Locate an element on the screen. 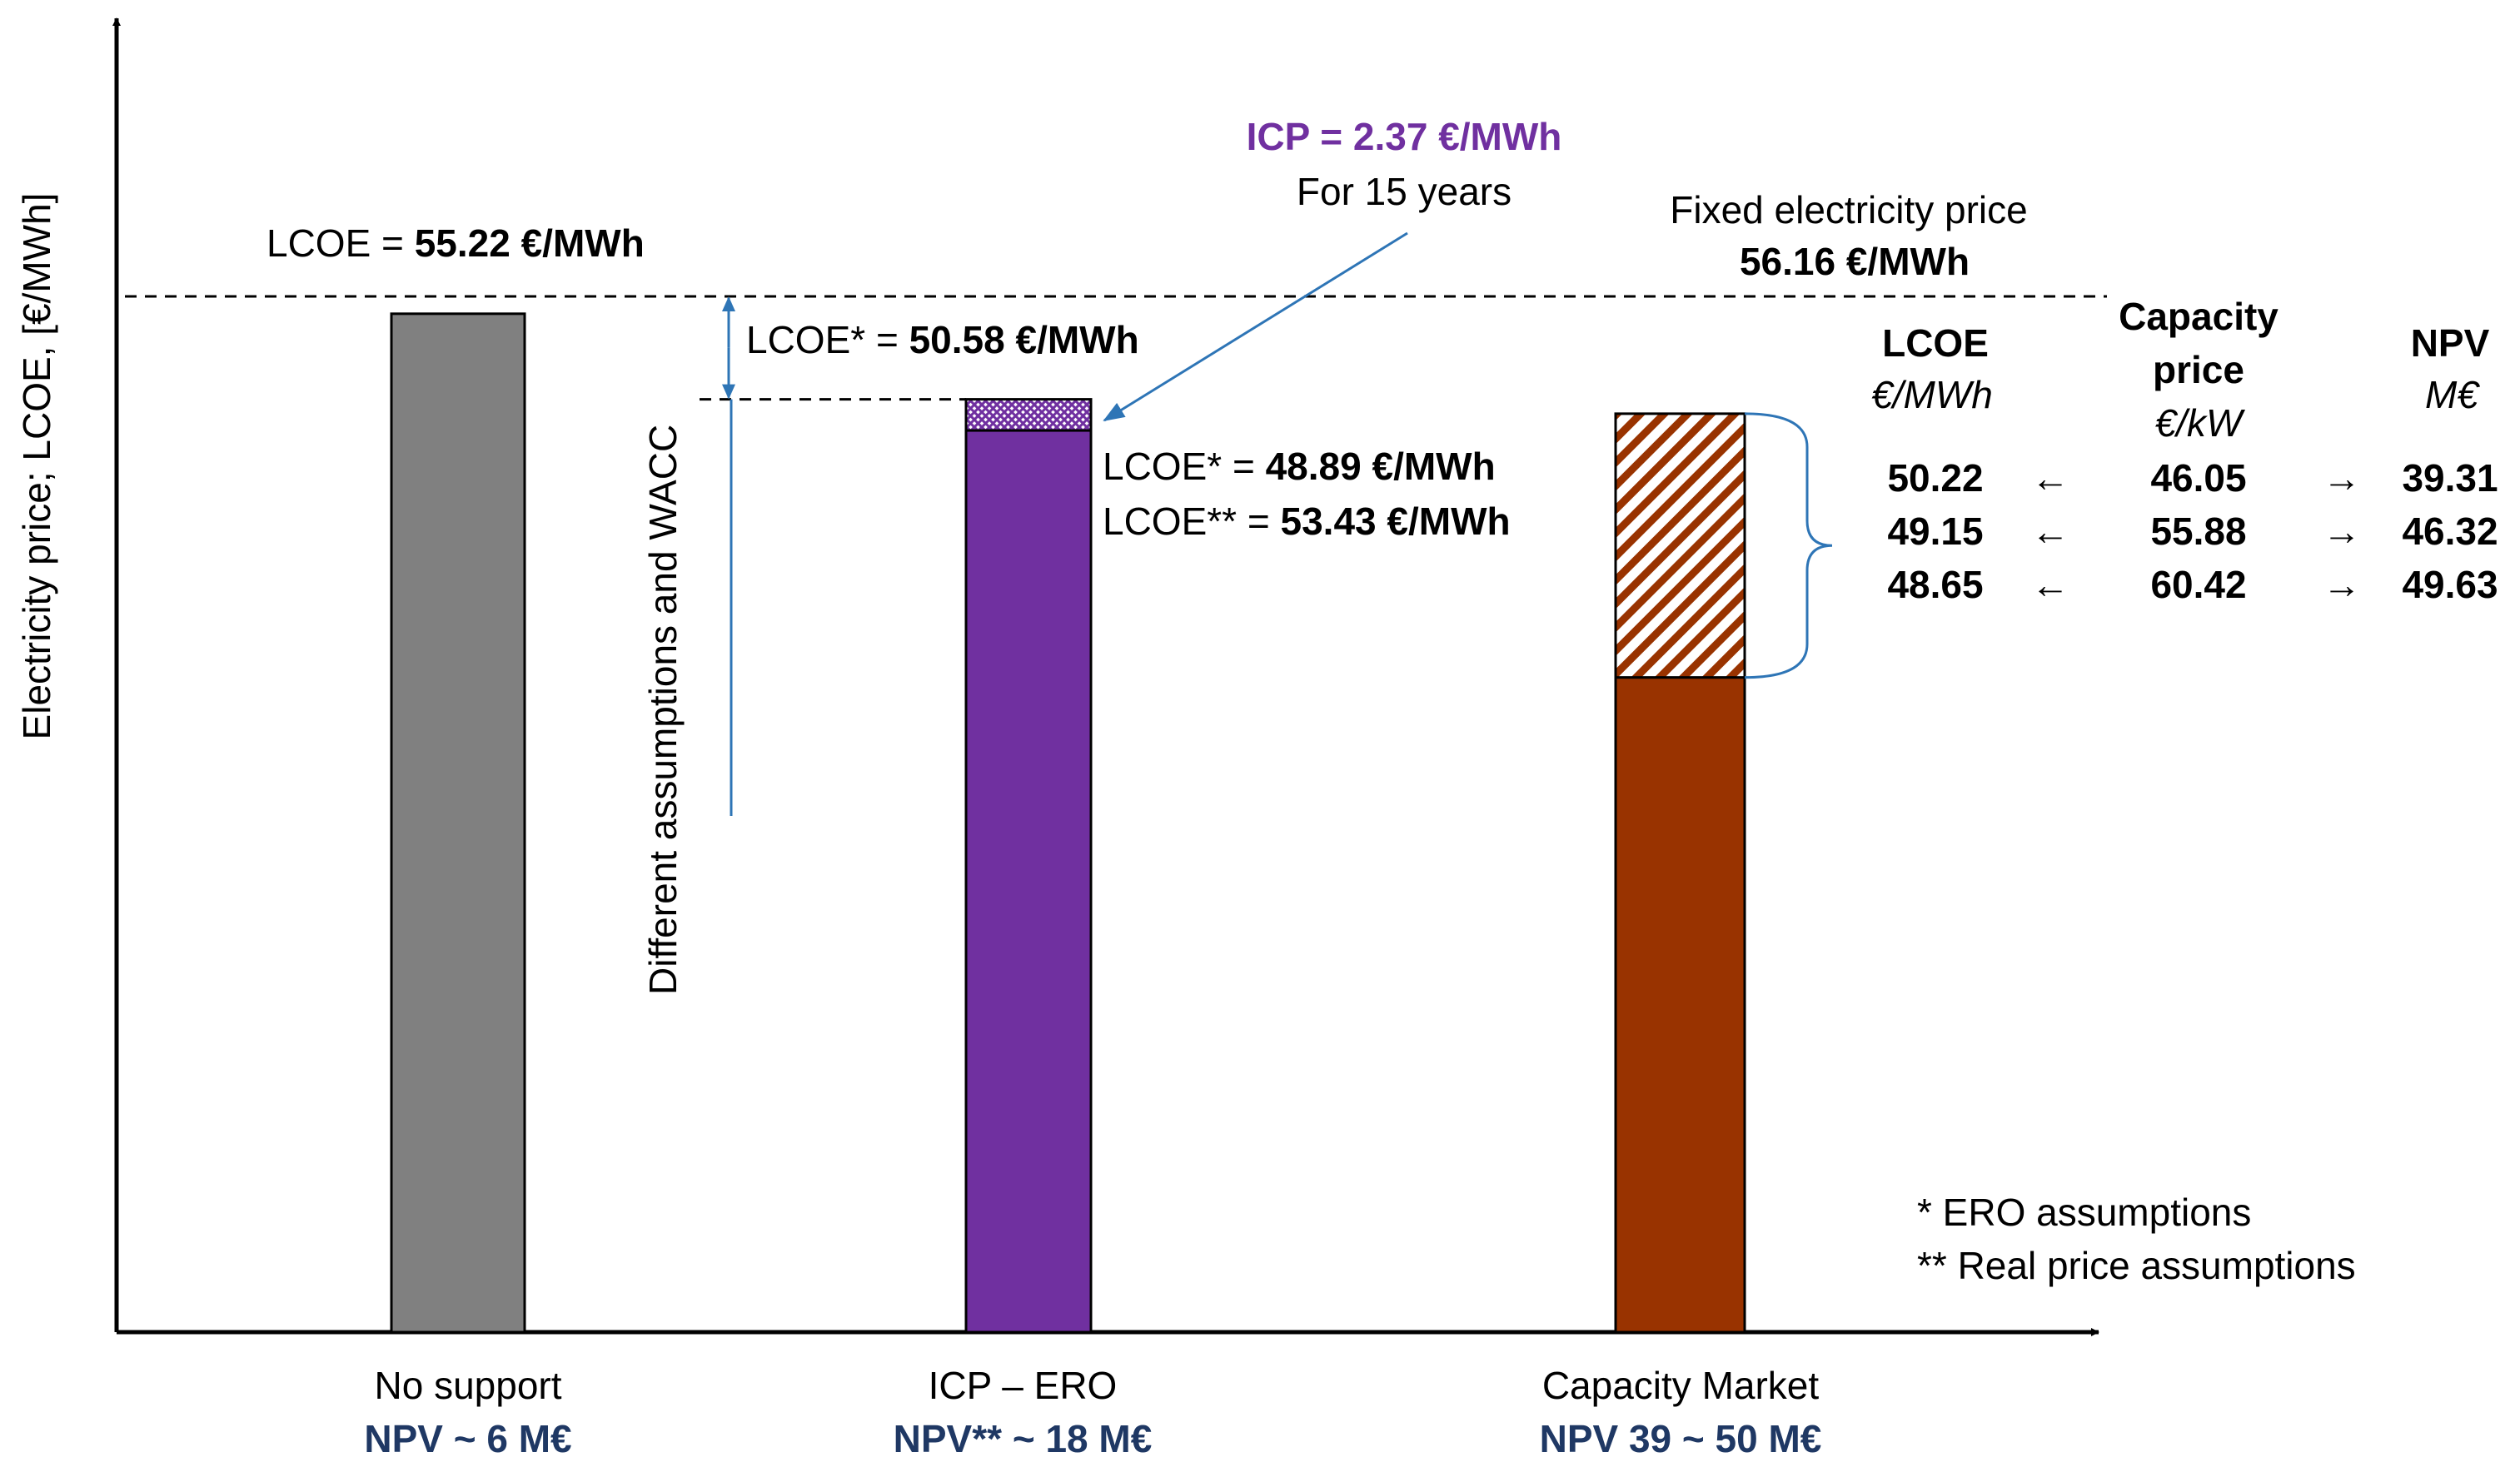 Image resolution: width=2520 pixels, height=1477 pixels. table-row-2-npv: 46.32 is located at coordinates (2450, 531).